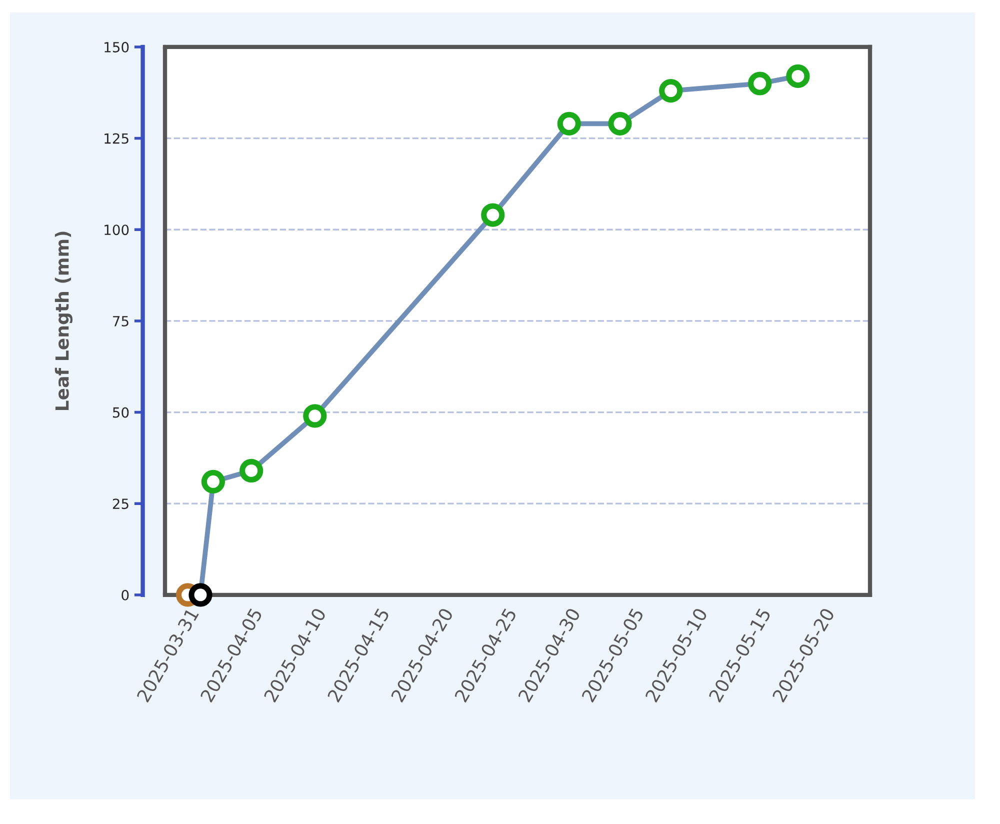 The image size is (1000, 824). Describe the element at coordinates (125, 595) in the screenshot. I see `y-tick-label: 0` at that location.